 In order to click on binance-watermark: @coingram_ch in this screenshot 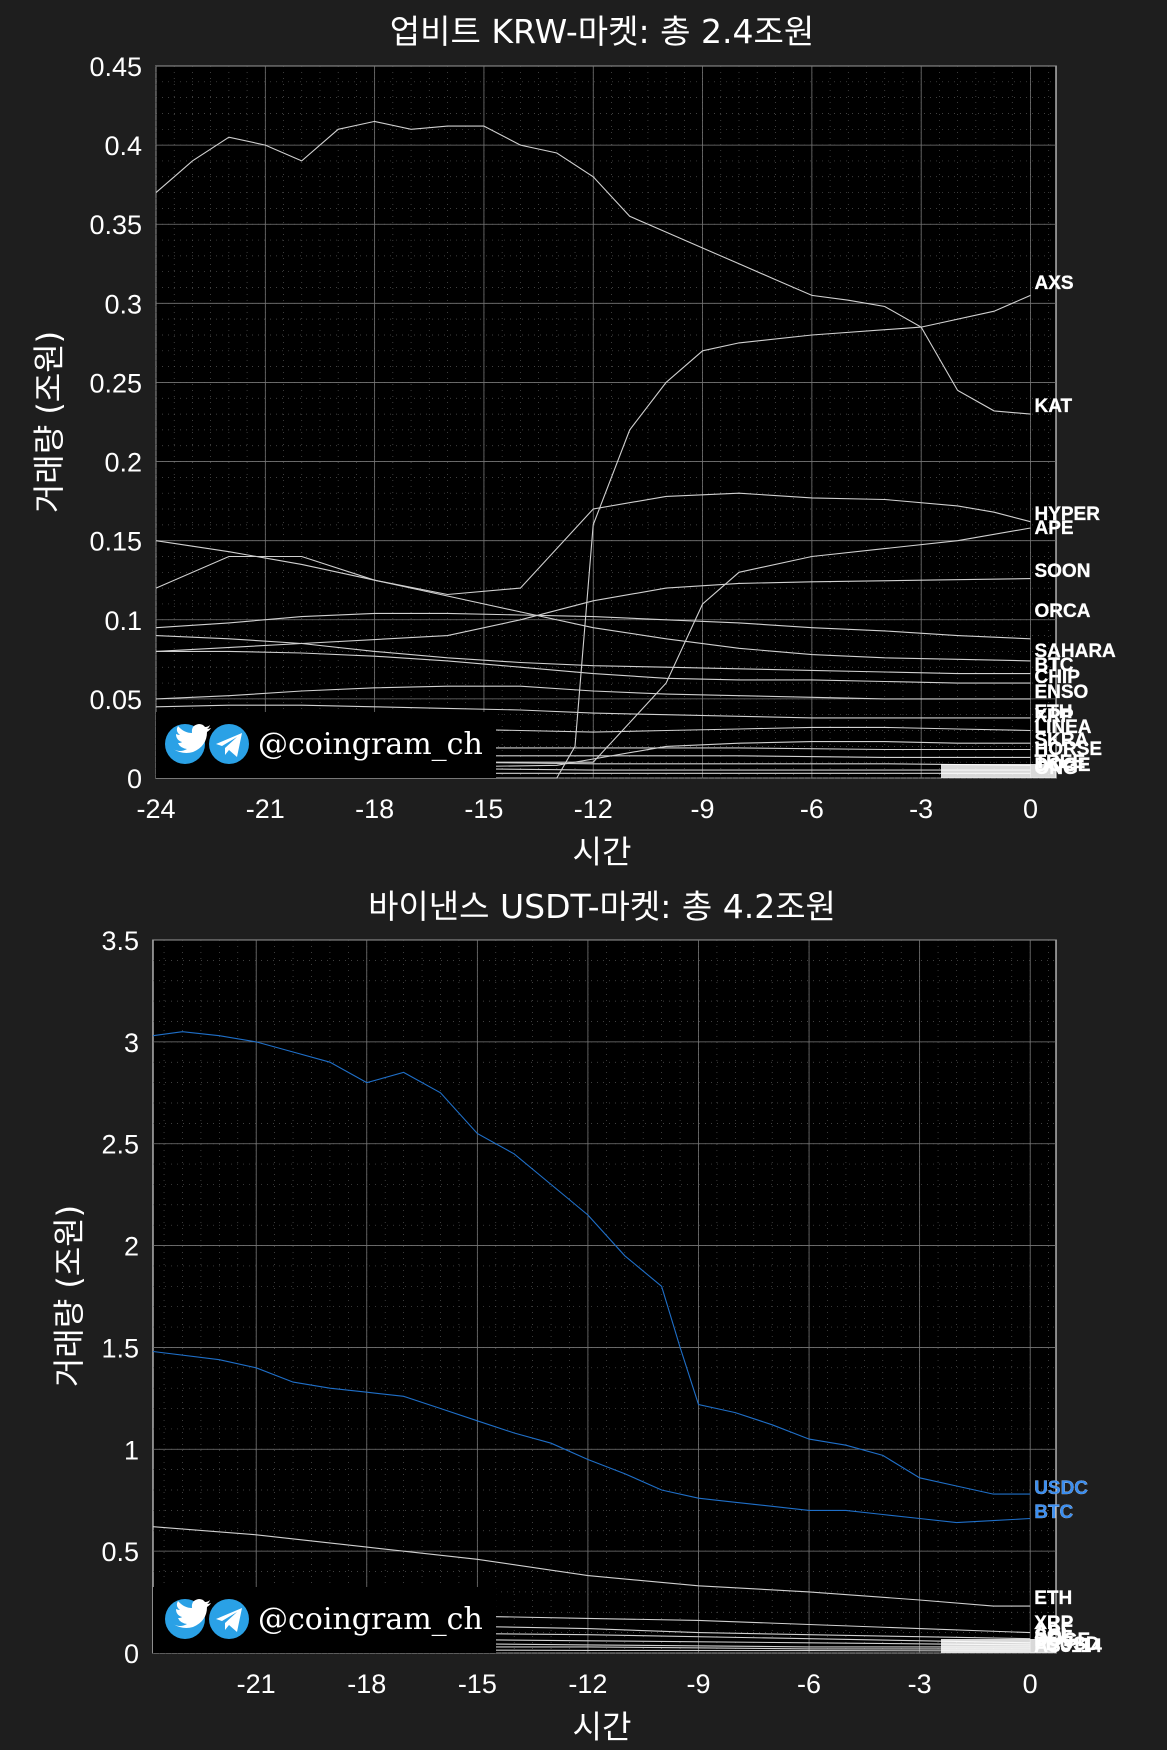, I will do `click(324, 1620)`.